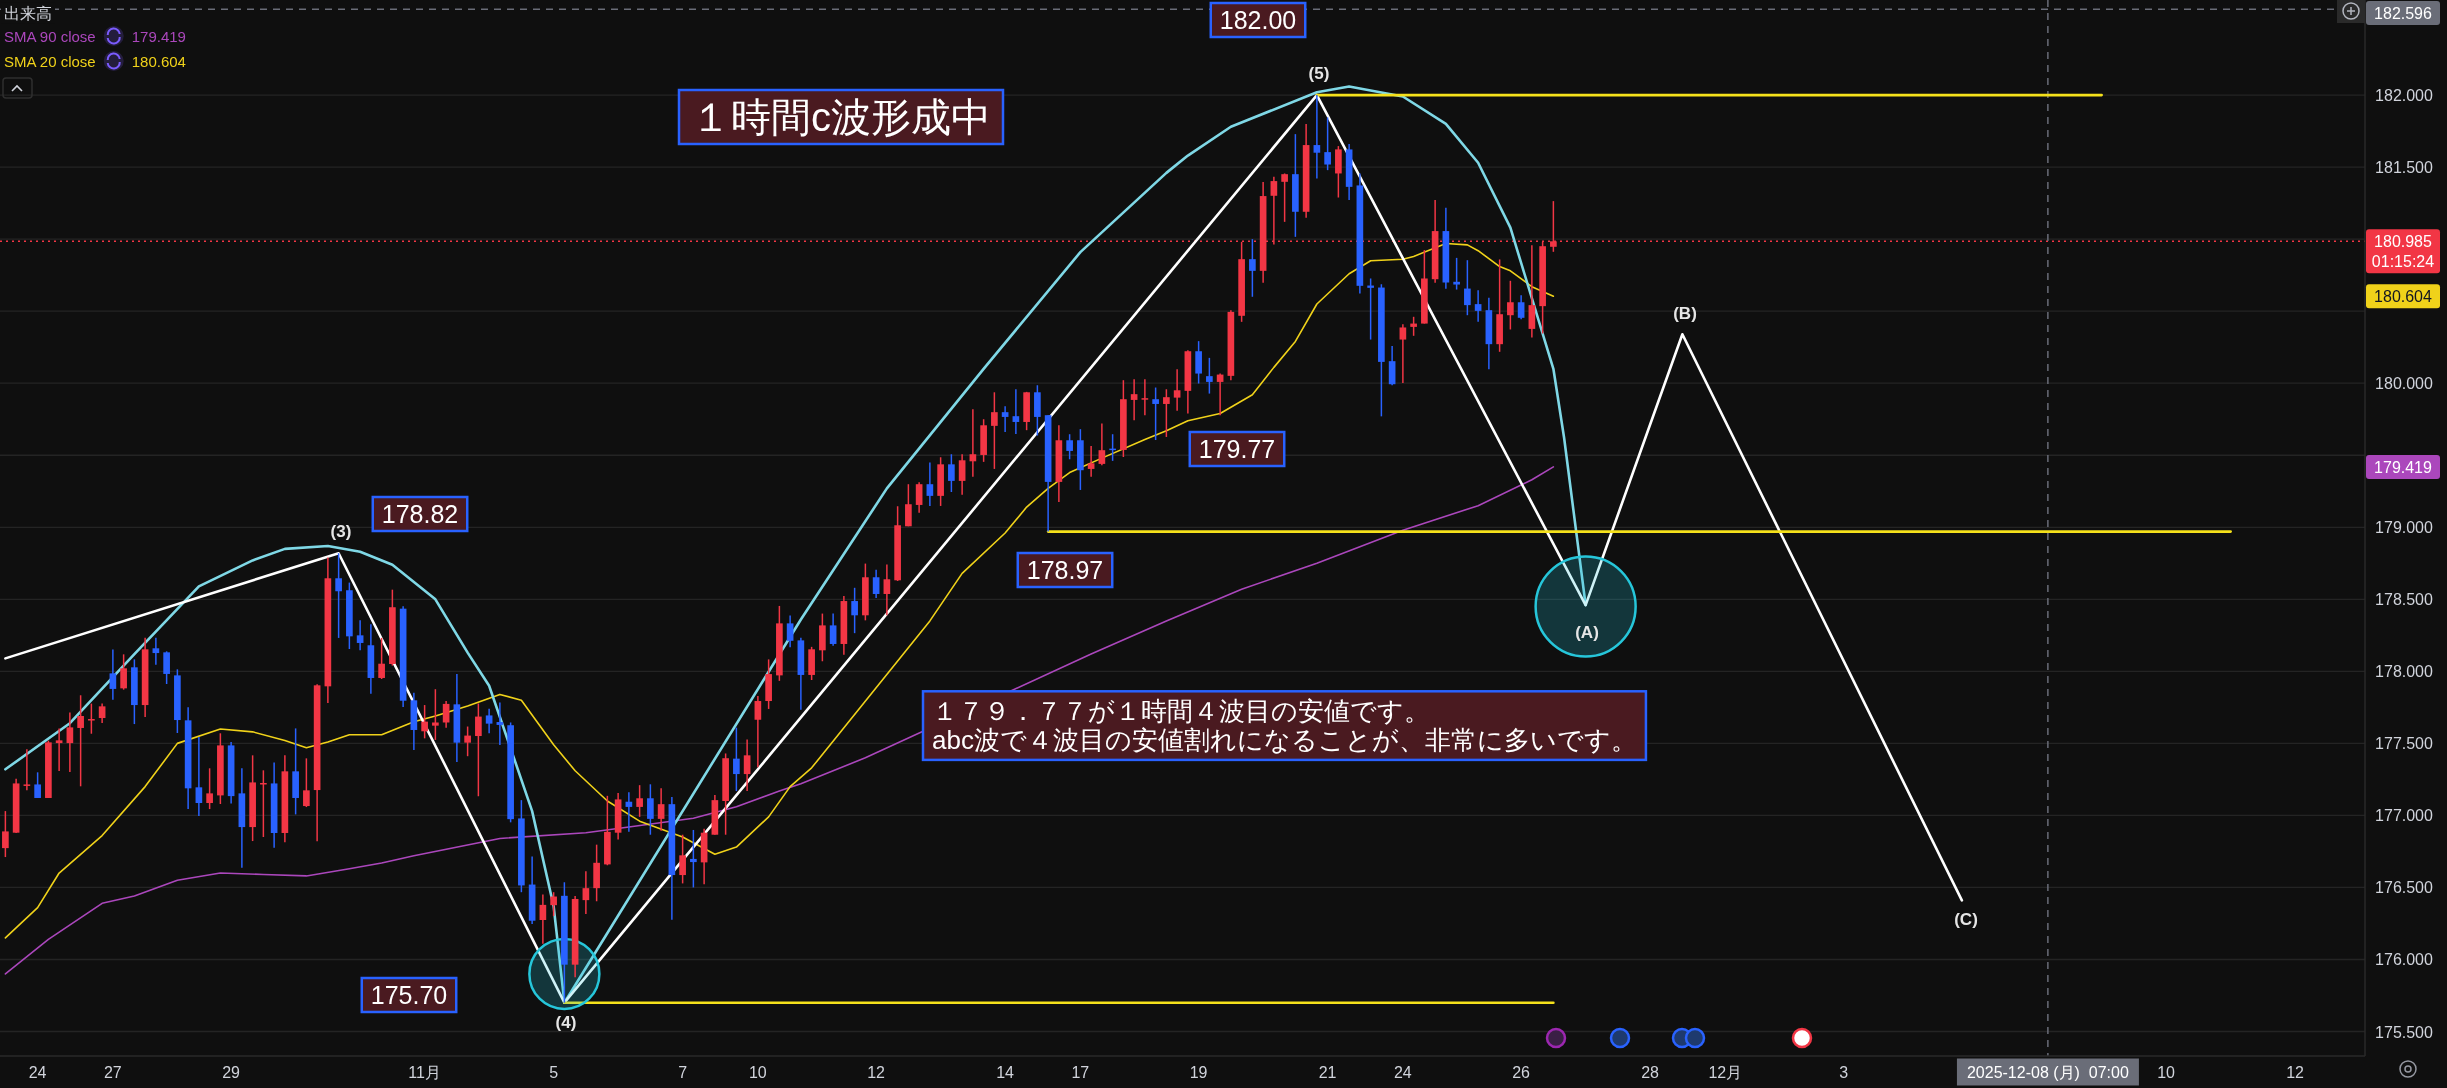 The height and width of the screenshot is (1088, 2447). Describe the element at coordinates (28, 13) in the screenshot. I see `legend-title: 出来高` at that location.